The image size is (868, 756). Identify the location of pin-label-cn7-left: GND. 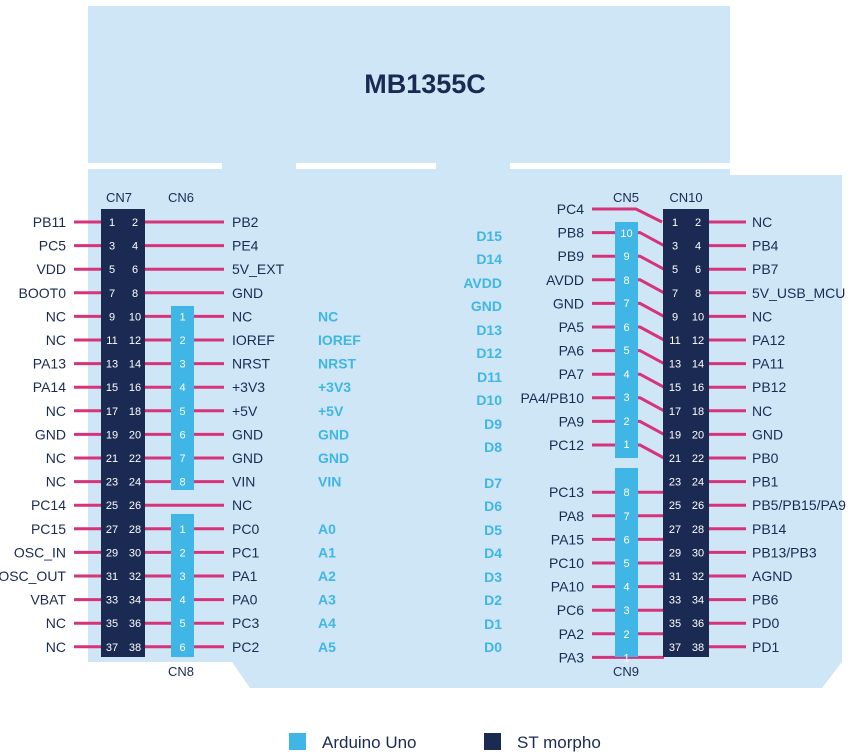
(50, 434).